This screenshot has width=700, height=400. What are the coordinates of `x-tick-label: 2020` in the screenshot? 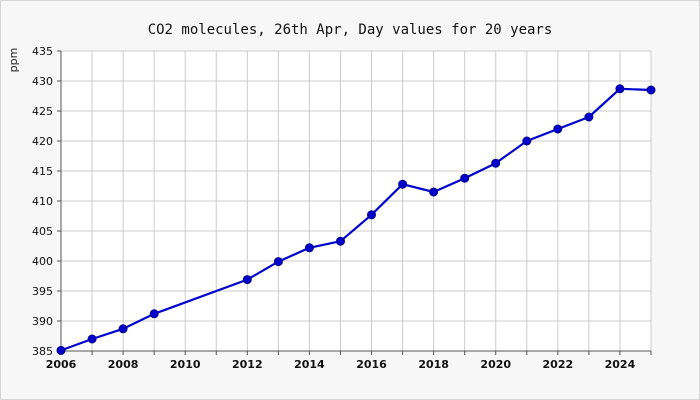 It's located at (495, 364).